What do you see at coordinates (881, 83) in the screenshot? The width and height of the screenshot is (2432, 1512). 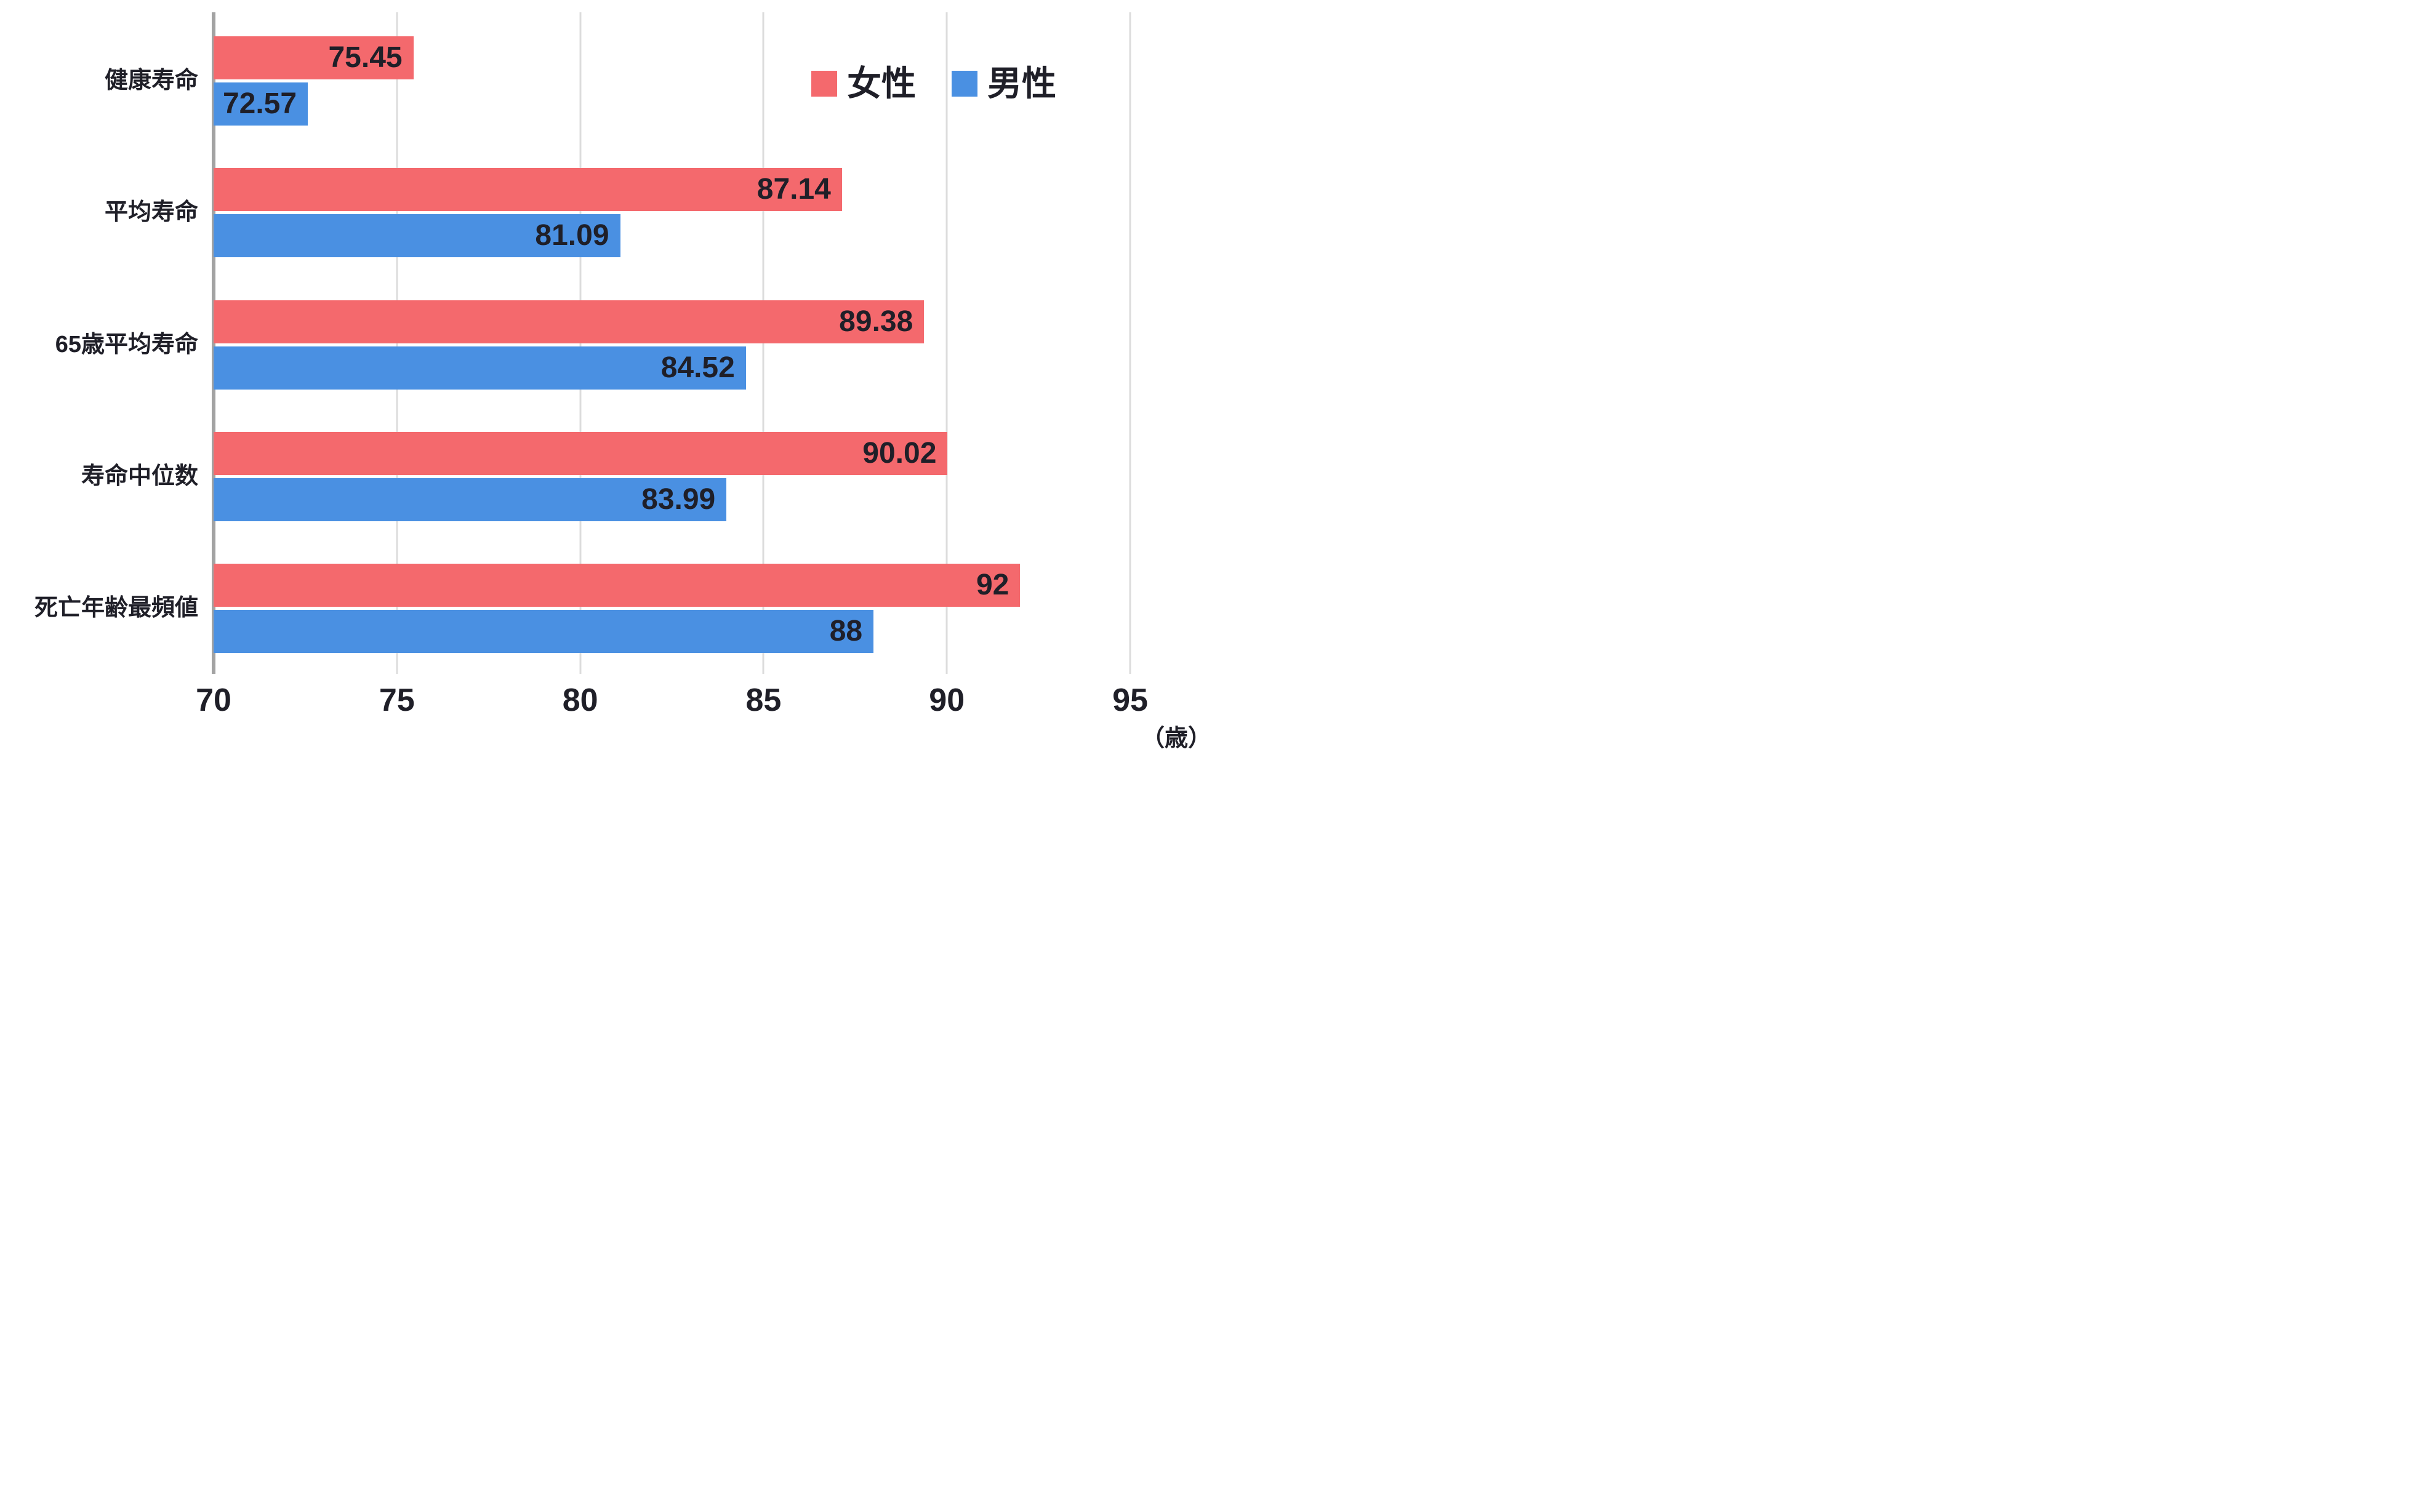 I see `legend-label-female: 女性` at bounding box center [881, 83].